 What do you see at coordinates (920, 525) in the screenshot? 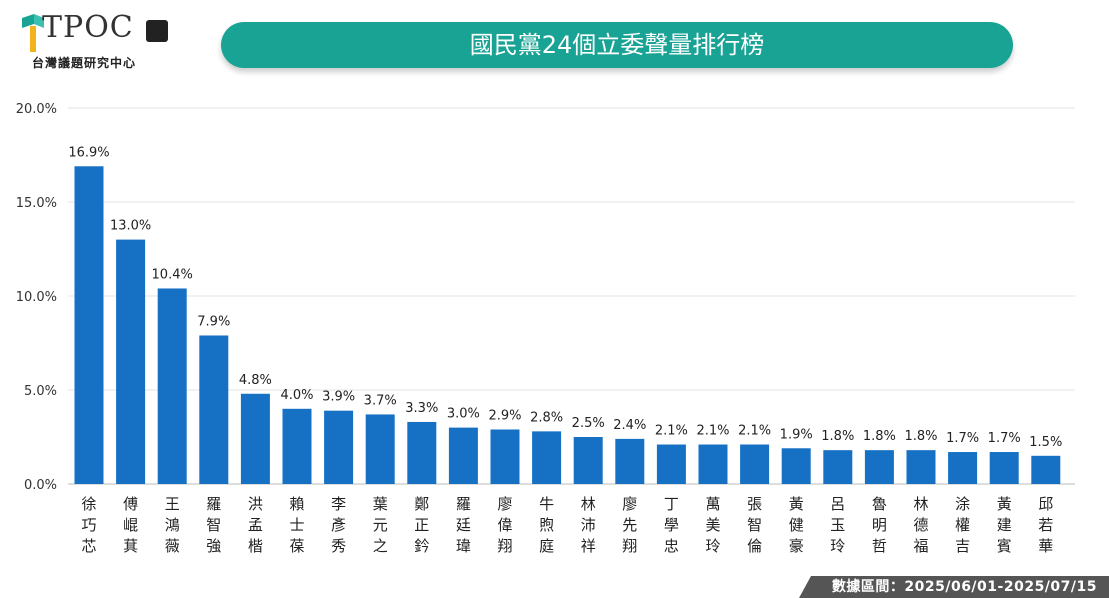
I see `x-tick-label: 林德福` at bounding box center [920, 525].